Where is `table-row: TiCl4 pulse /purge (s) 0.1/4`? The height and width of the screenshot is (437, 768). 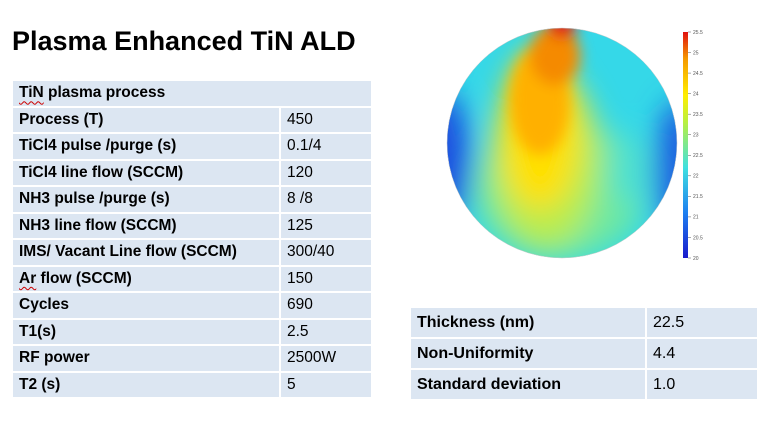 table-row: TiCl4 pulse /purge (s) 0.1/4 is located at coordinates (192, 146).